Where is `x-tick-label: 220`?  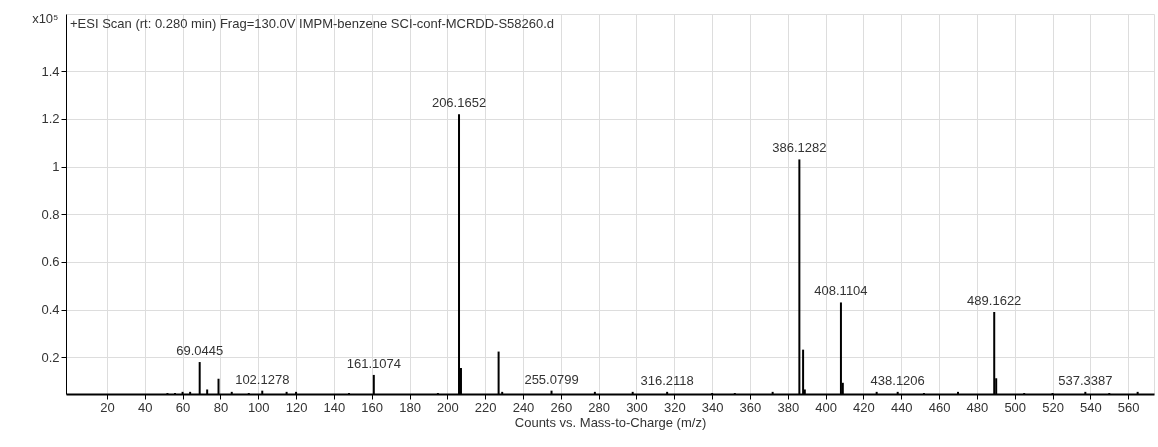 x-tick-label: 220 is located at coordinates (485, 407).